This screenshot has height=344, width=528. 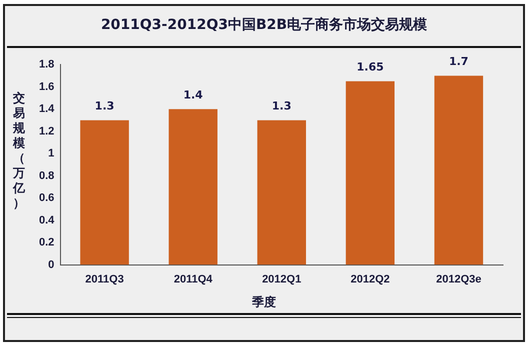 What do you see at coordinates (46, 242) in the screenshot?
I see `y-tick-label: 0.2` at bounding box center [46, 242].